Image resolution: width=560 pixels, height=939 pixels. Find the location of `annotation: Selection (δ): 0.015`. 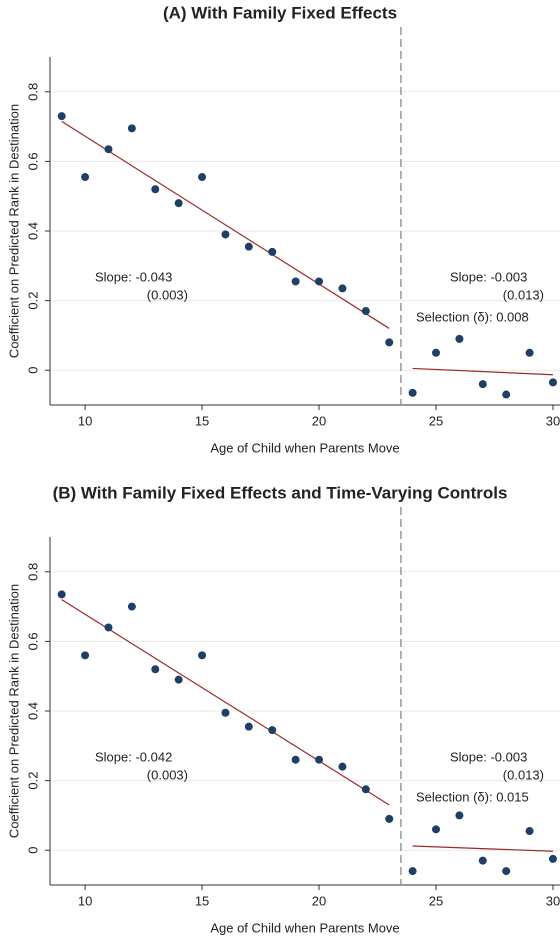

annotation: Selection (δ): 0.015 is located at coordinates (472, 796).